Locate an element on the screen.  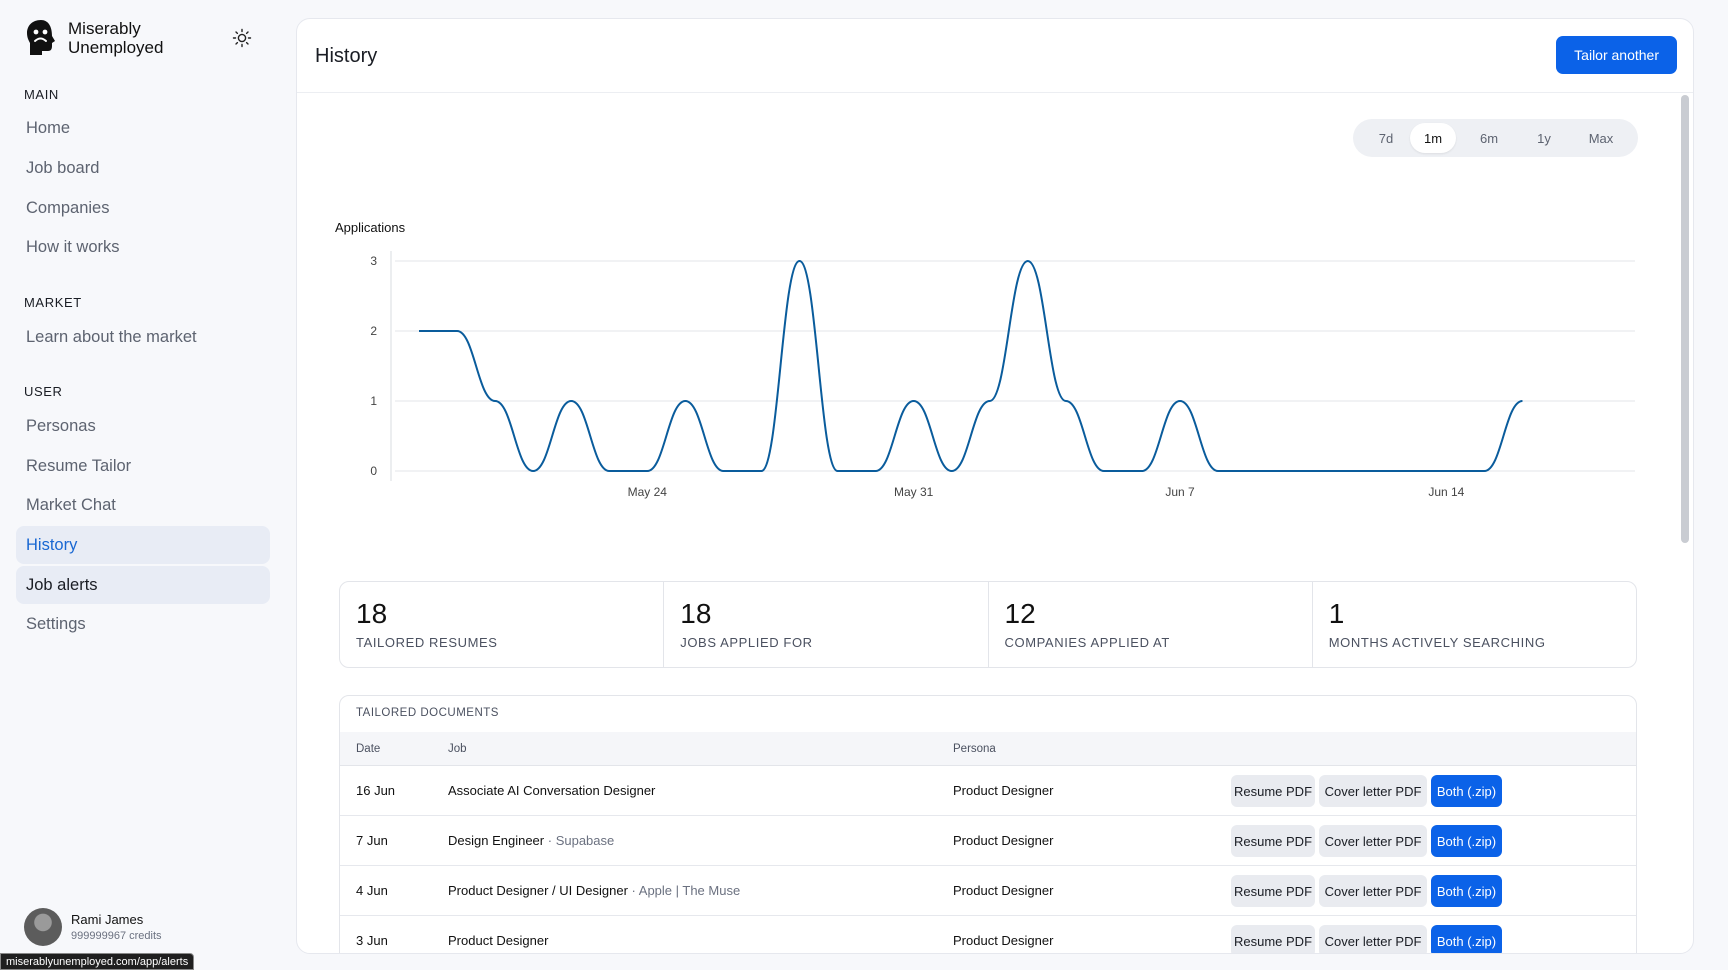
section-label-user: USER is located at coordinates (43, 391).